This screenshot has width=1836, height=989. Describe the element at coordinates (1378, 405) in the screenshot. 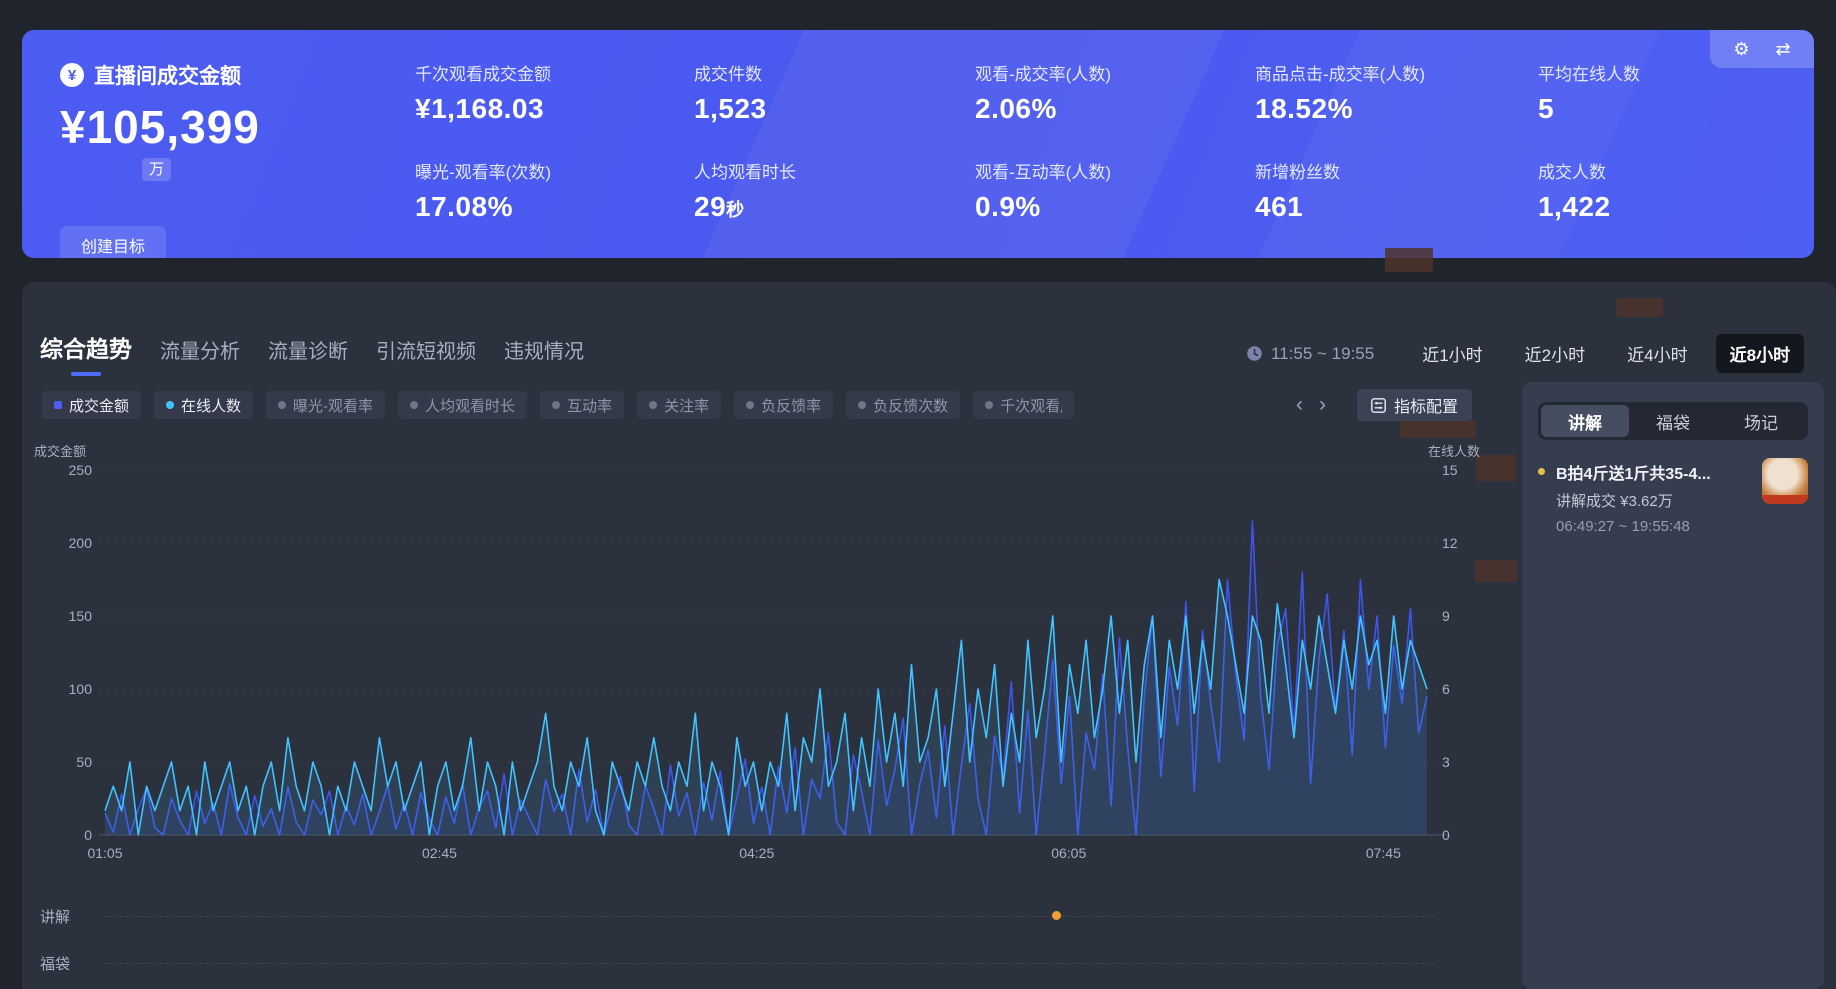

I see `config-sliders-icon` at that location.